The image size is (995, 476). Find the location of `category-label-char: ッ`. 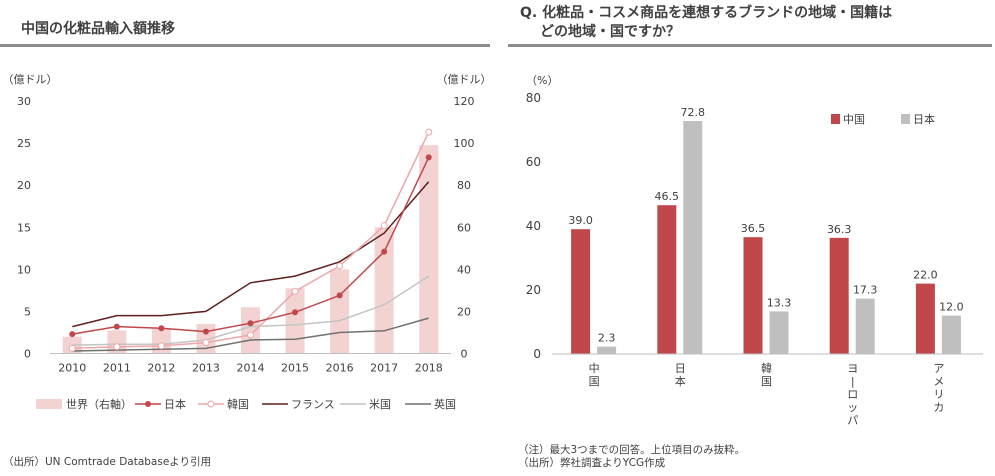

category-label-char: ッ is located at coordinates (852, 407).